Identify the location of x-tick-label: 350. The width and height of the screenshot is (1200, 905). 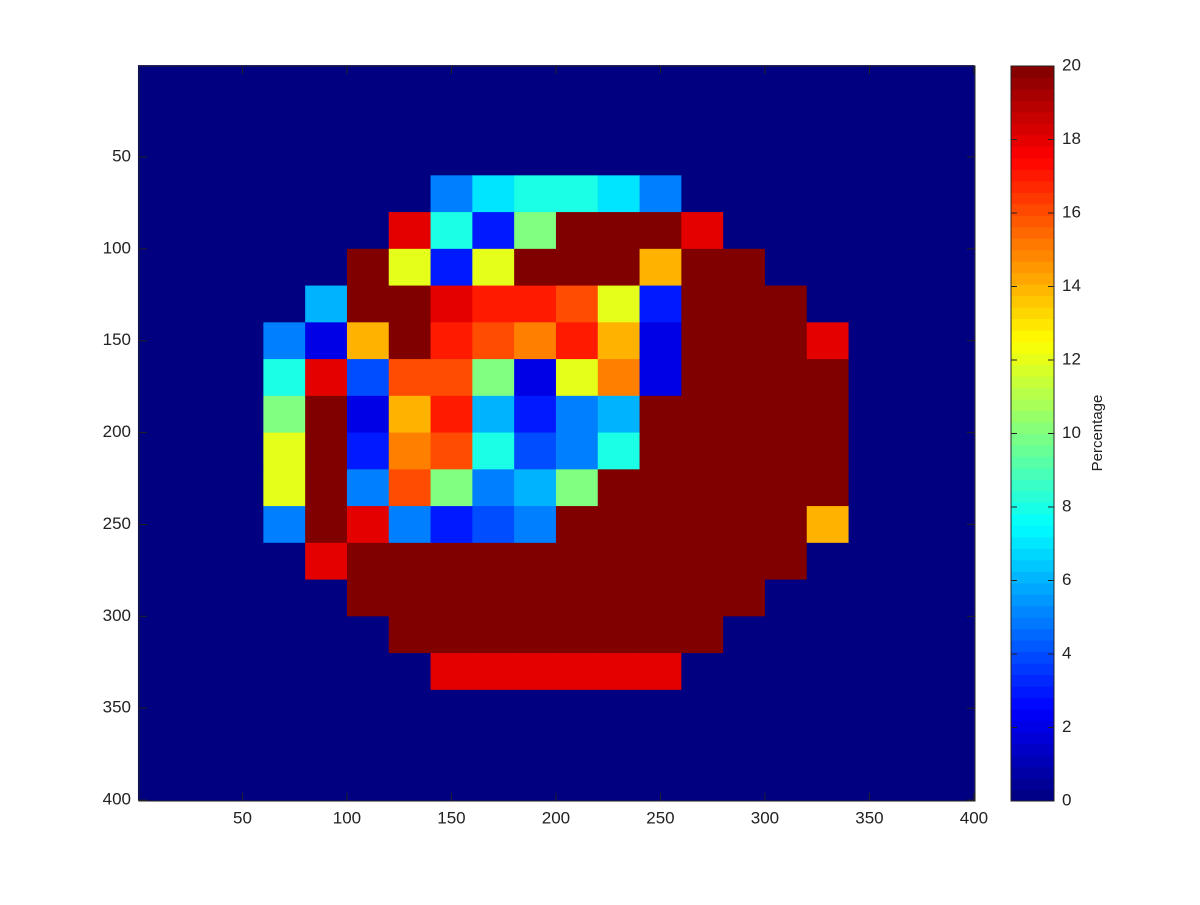
(869, 817).